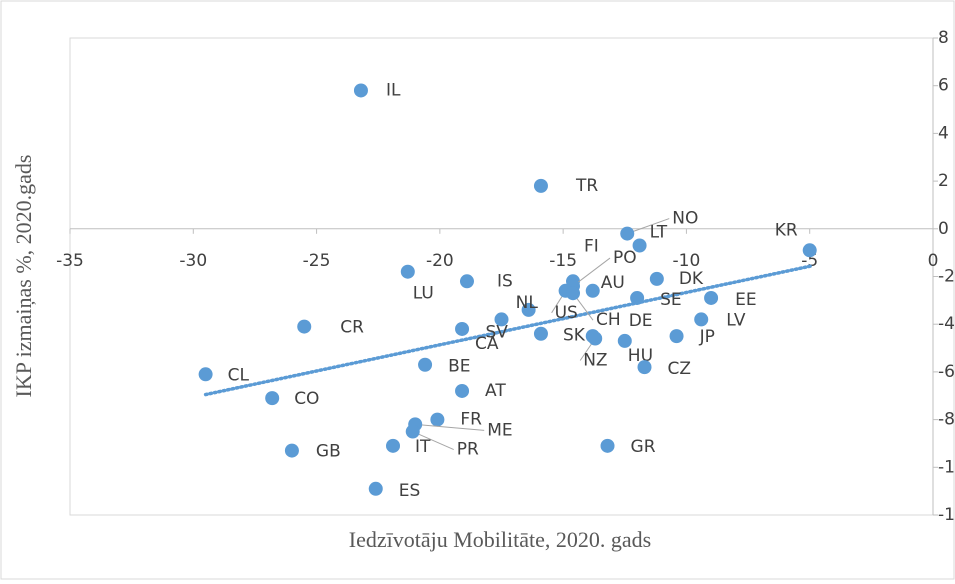 This screenshot has width=955, height=584. Describe the element at coordinates (685, 219) in the screenshot. I see `point-label: NO` at that location.